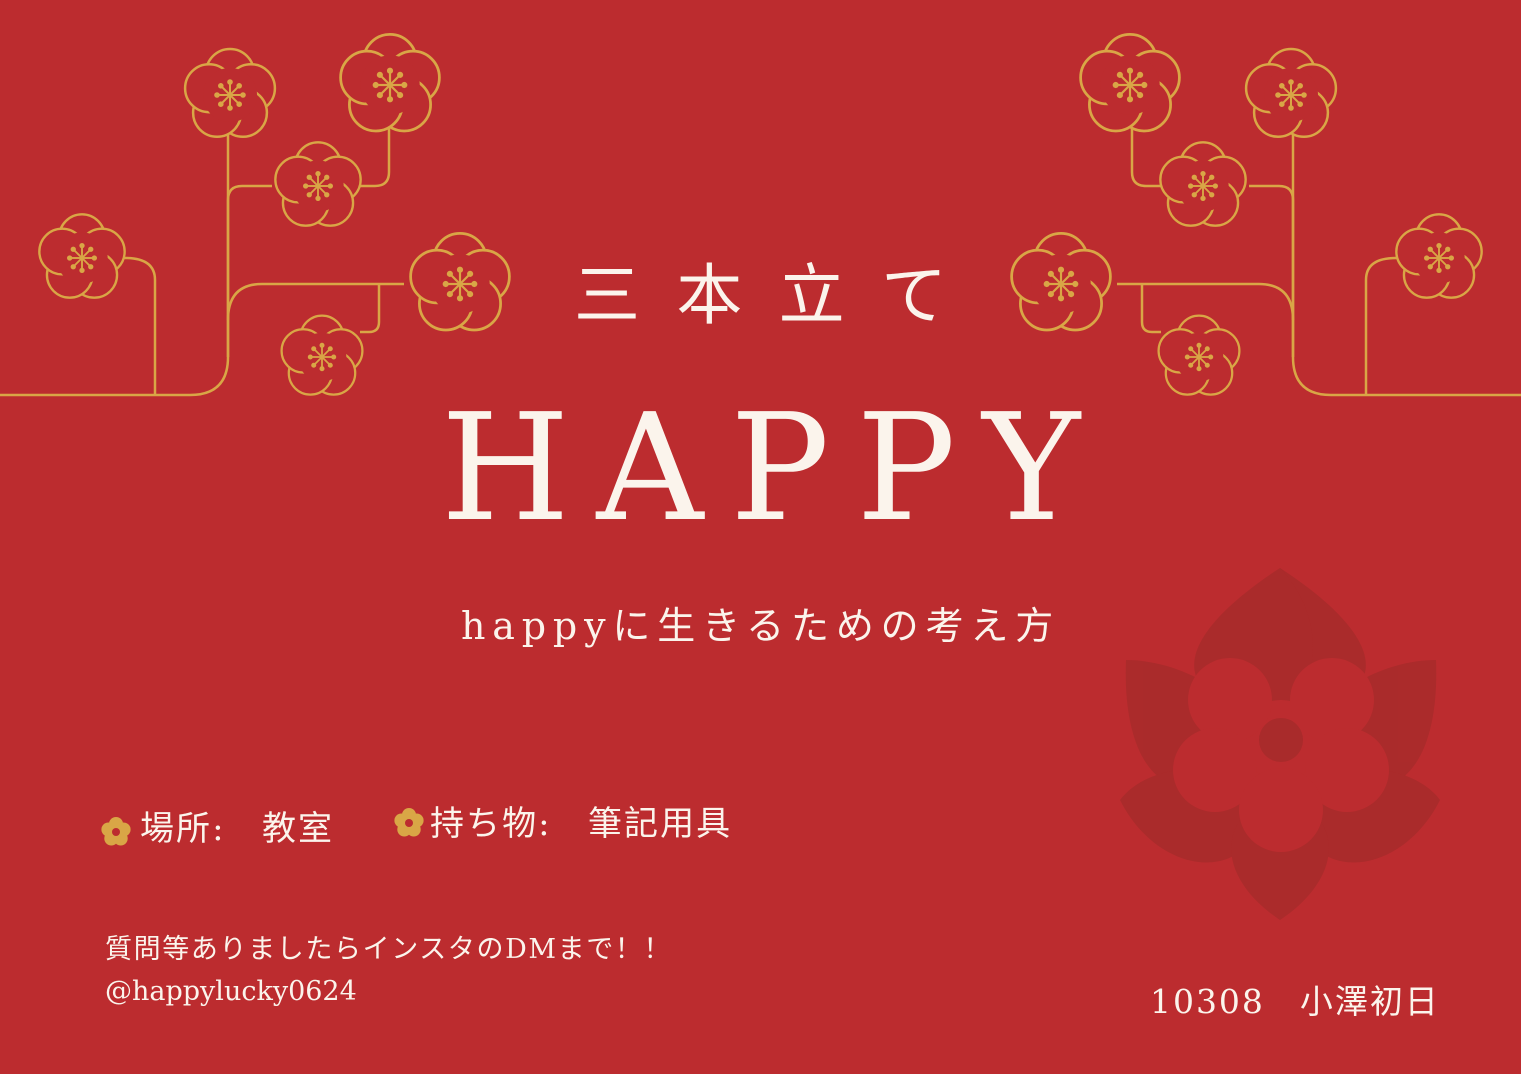 Image resolution: width=1521 pixels, height=1076 pixels. I want to click on subtitle: 三本立て, so click(779, 295).